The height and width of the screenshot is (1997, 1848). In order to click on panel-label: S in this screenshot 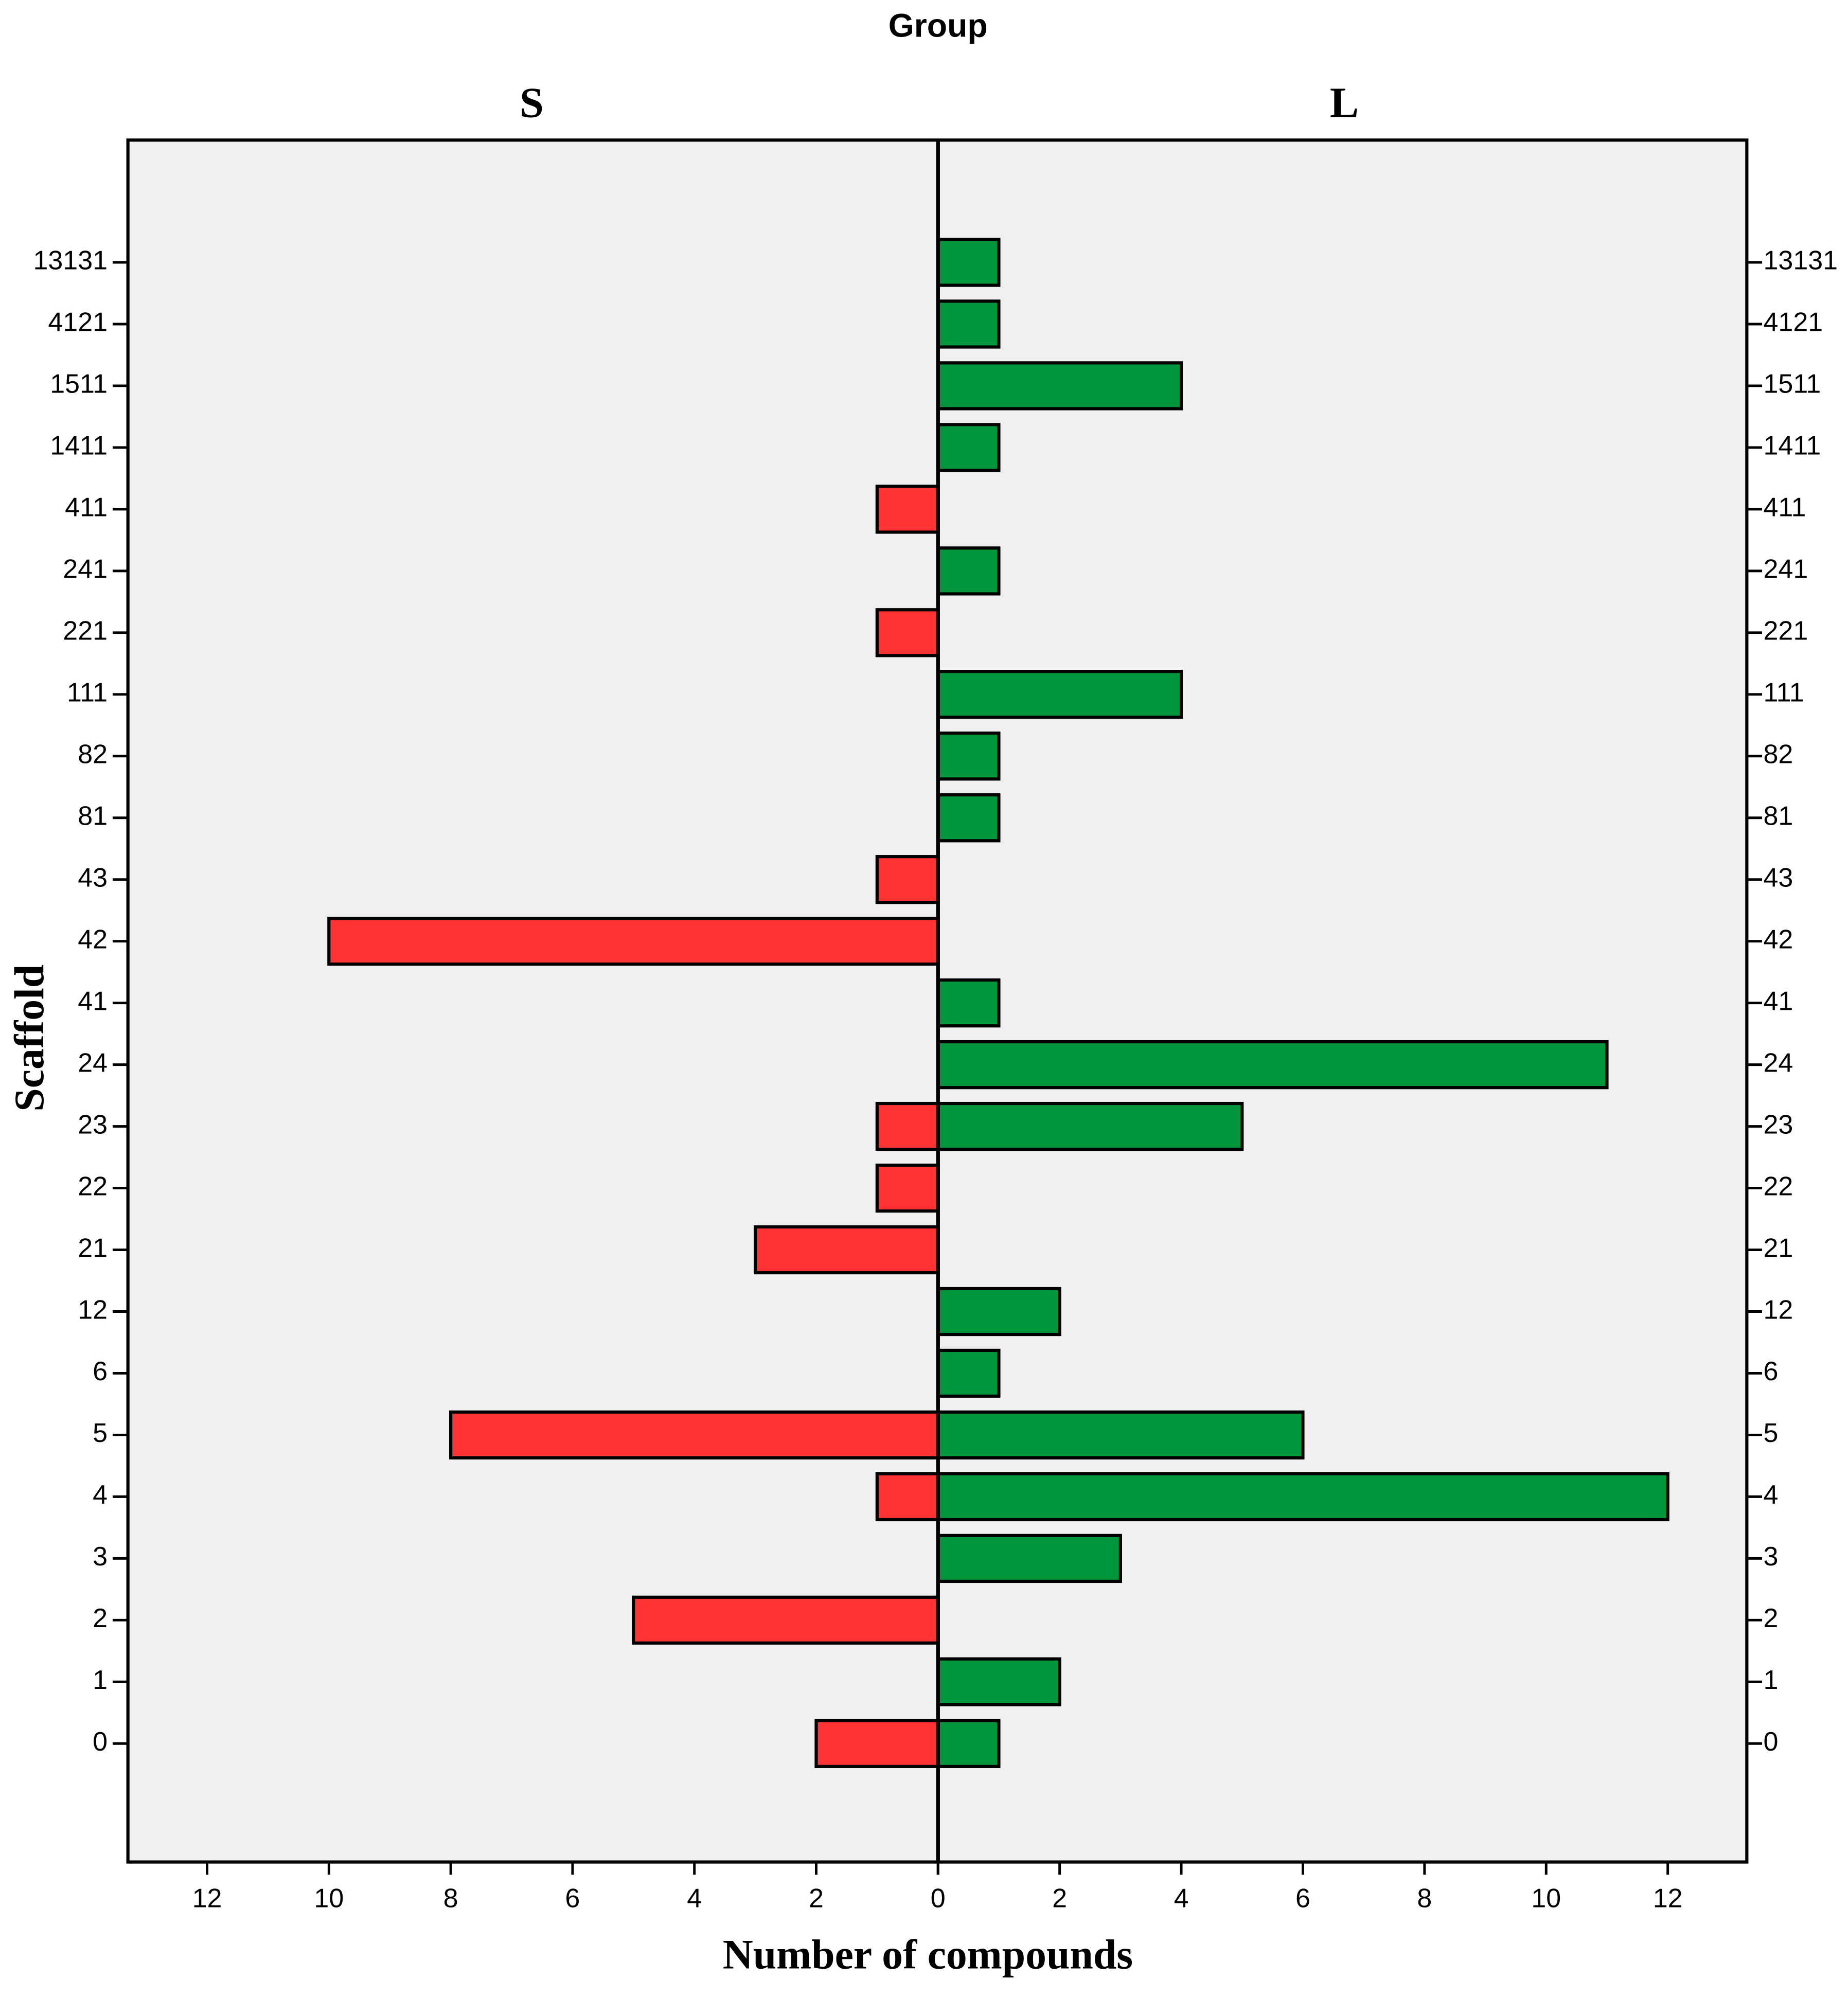, I will do `click(532, 103)`.